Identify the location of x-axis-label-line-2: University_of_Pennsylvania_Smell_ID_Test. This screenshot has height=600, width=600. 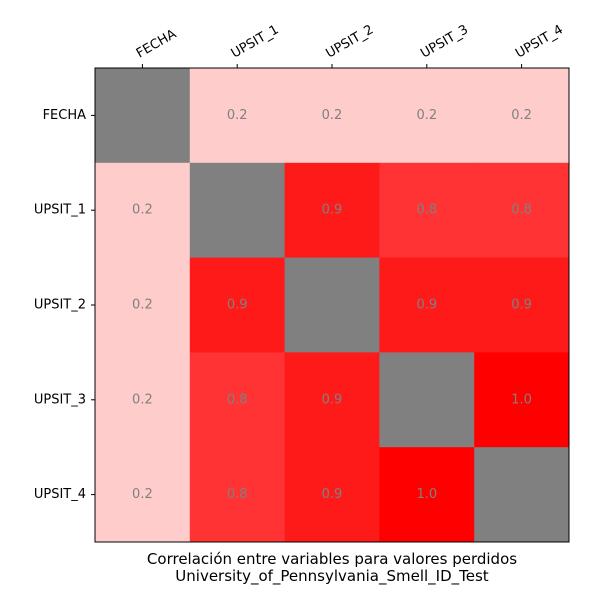
(332, 576).